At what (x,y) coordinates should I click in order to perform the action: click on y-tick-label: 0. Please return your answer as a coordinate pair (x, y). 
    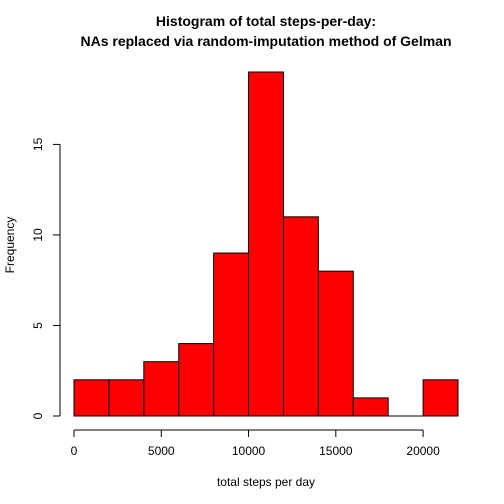
    Looking at the image, I should click on (38, 415).